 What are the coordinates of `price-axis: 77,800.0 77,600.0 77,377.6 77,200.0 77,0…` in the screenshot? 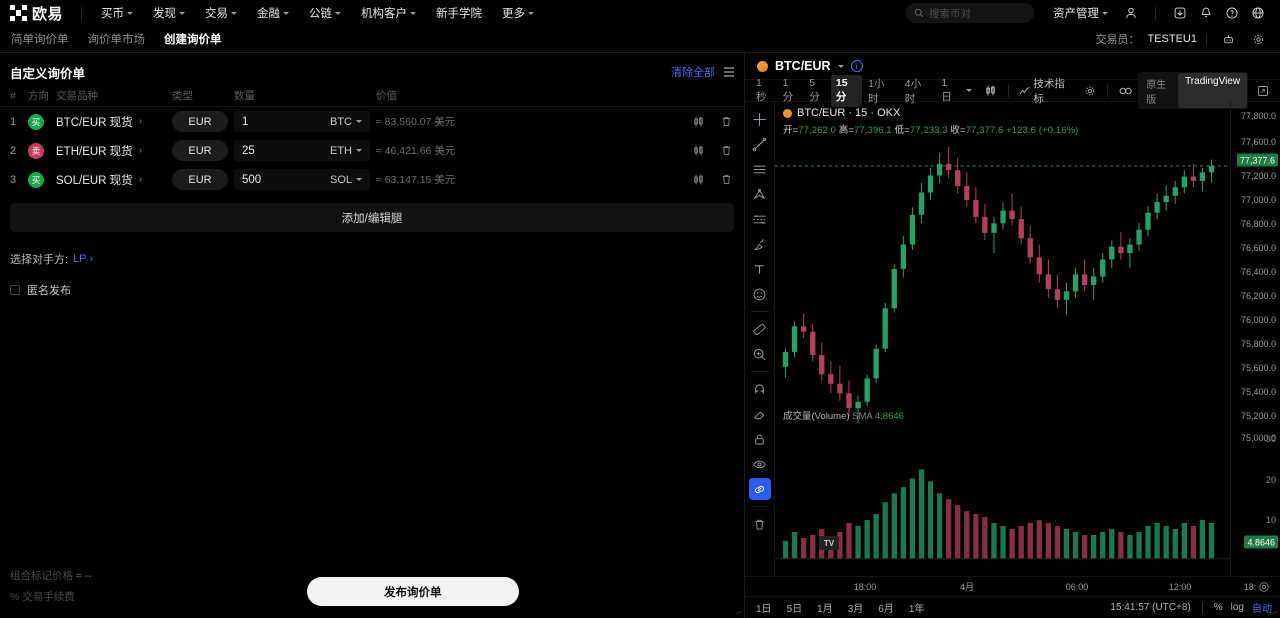 It's located at (1255, 339).